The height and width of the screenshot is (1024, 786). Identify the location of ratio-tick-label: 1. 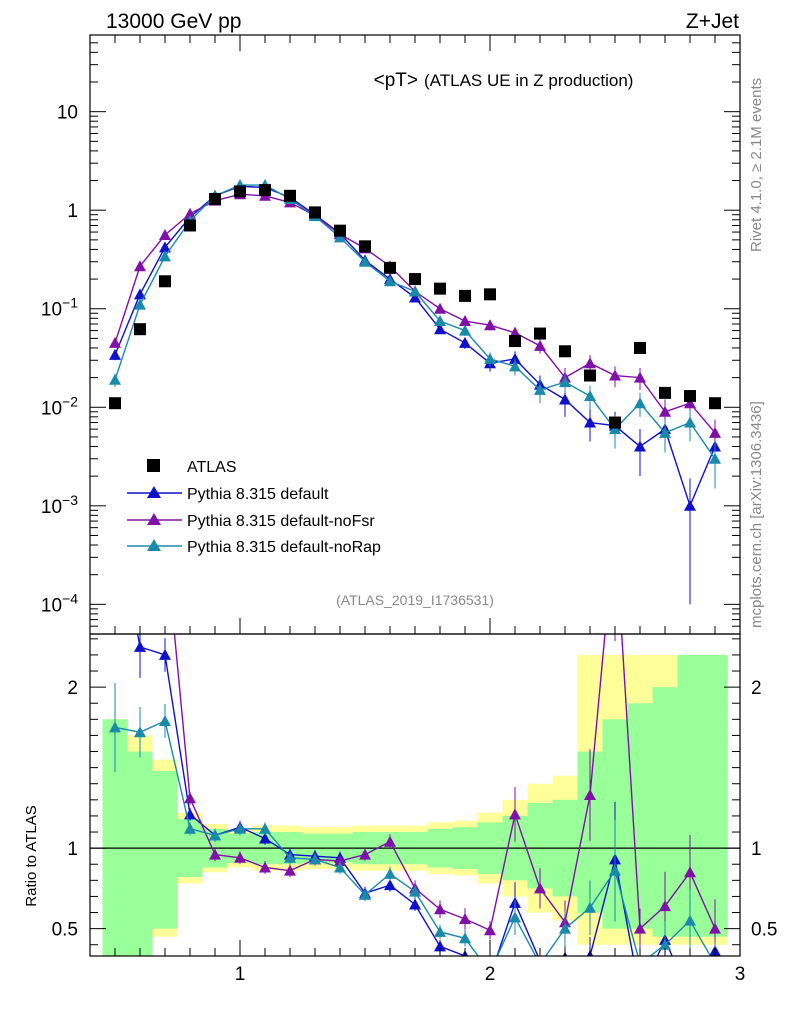
(72, 849).